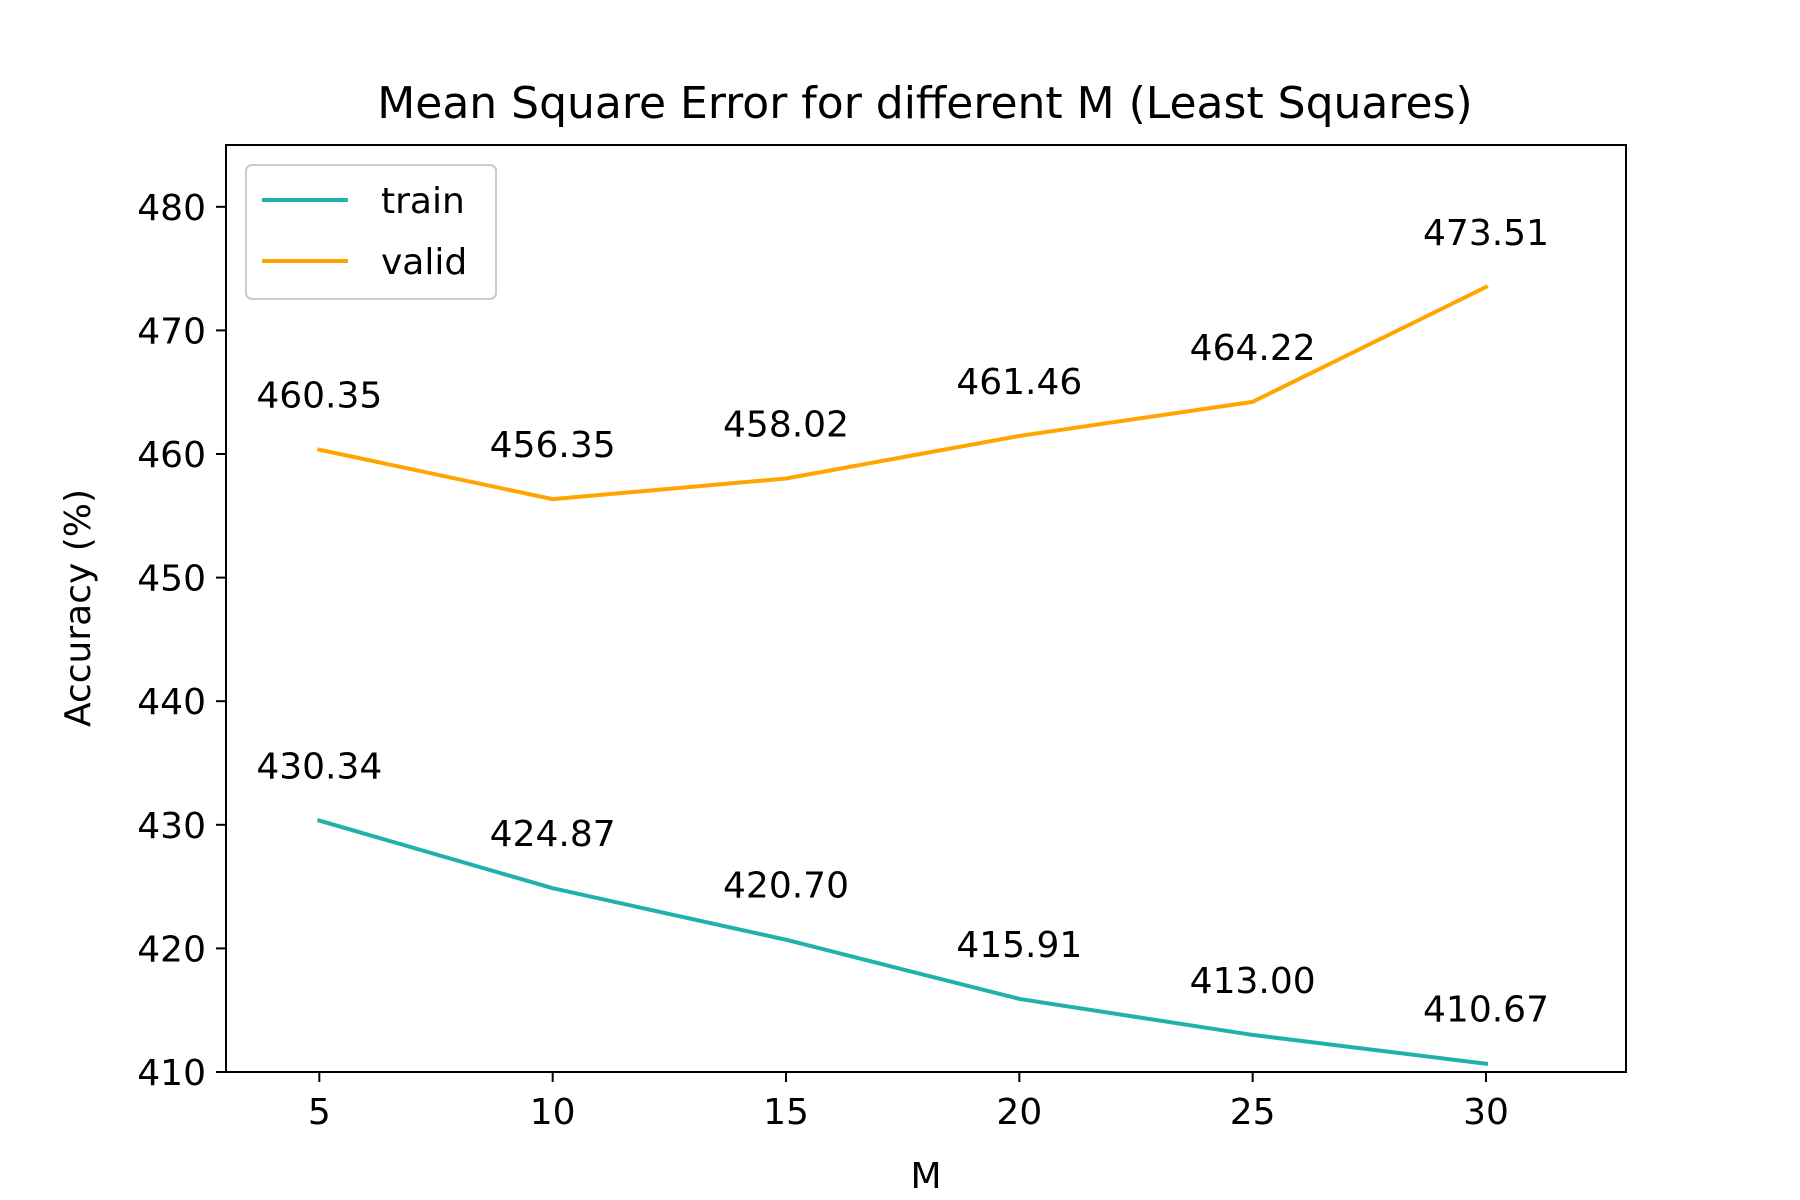 This screenshot has height=1200, width=1800. I want to click on y-tick-label: 460, so click(171, 455).